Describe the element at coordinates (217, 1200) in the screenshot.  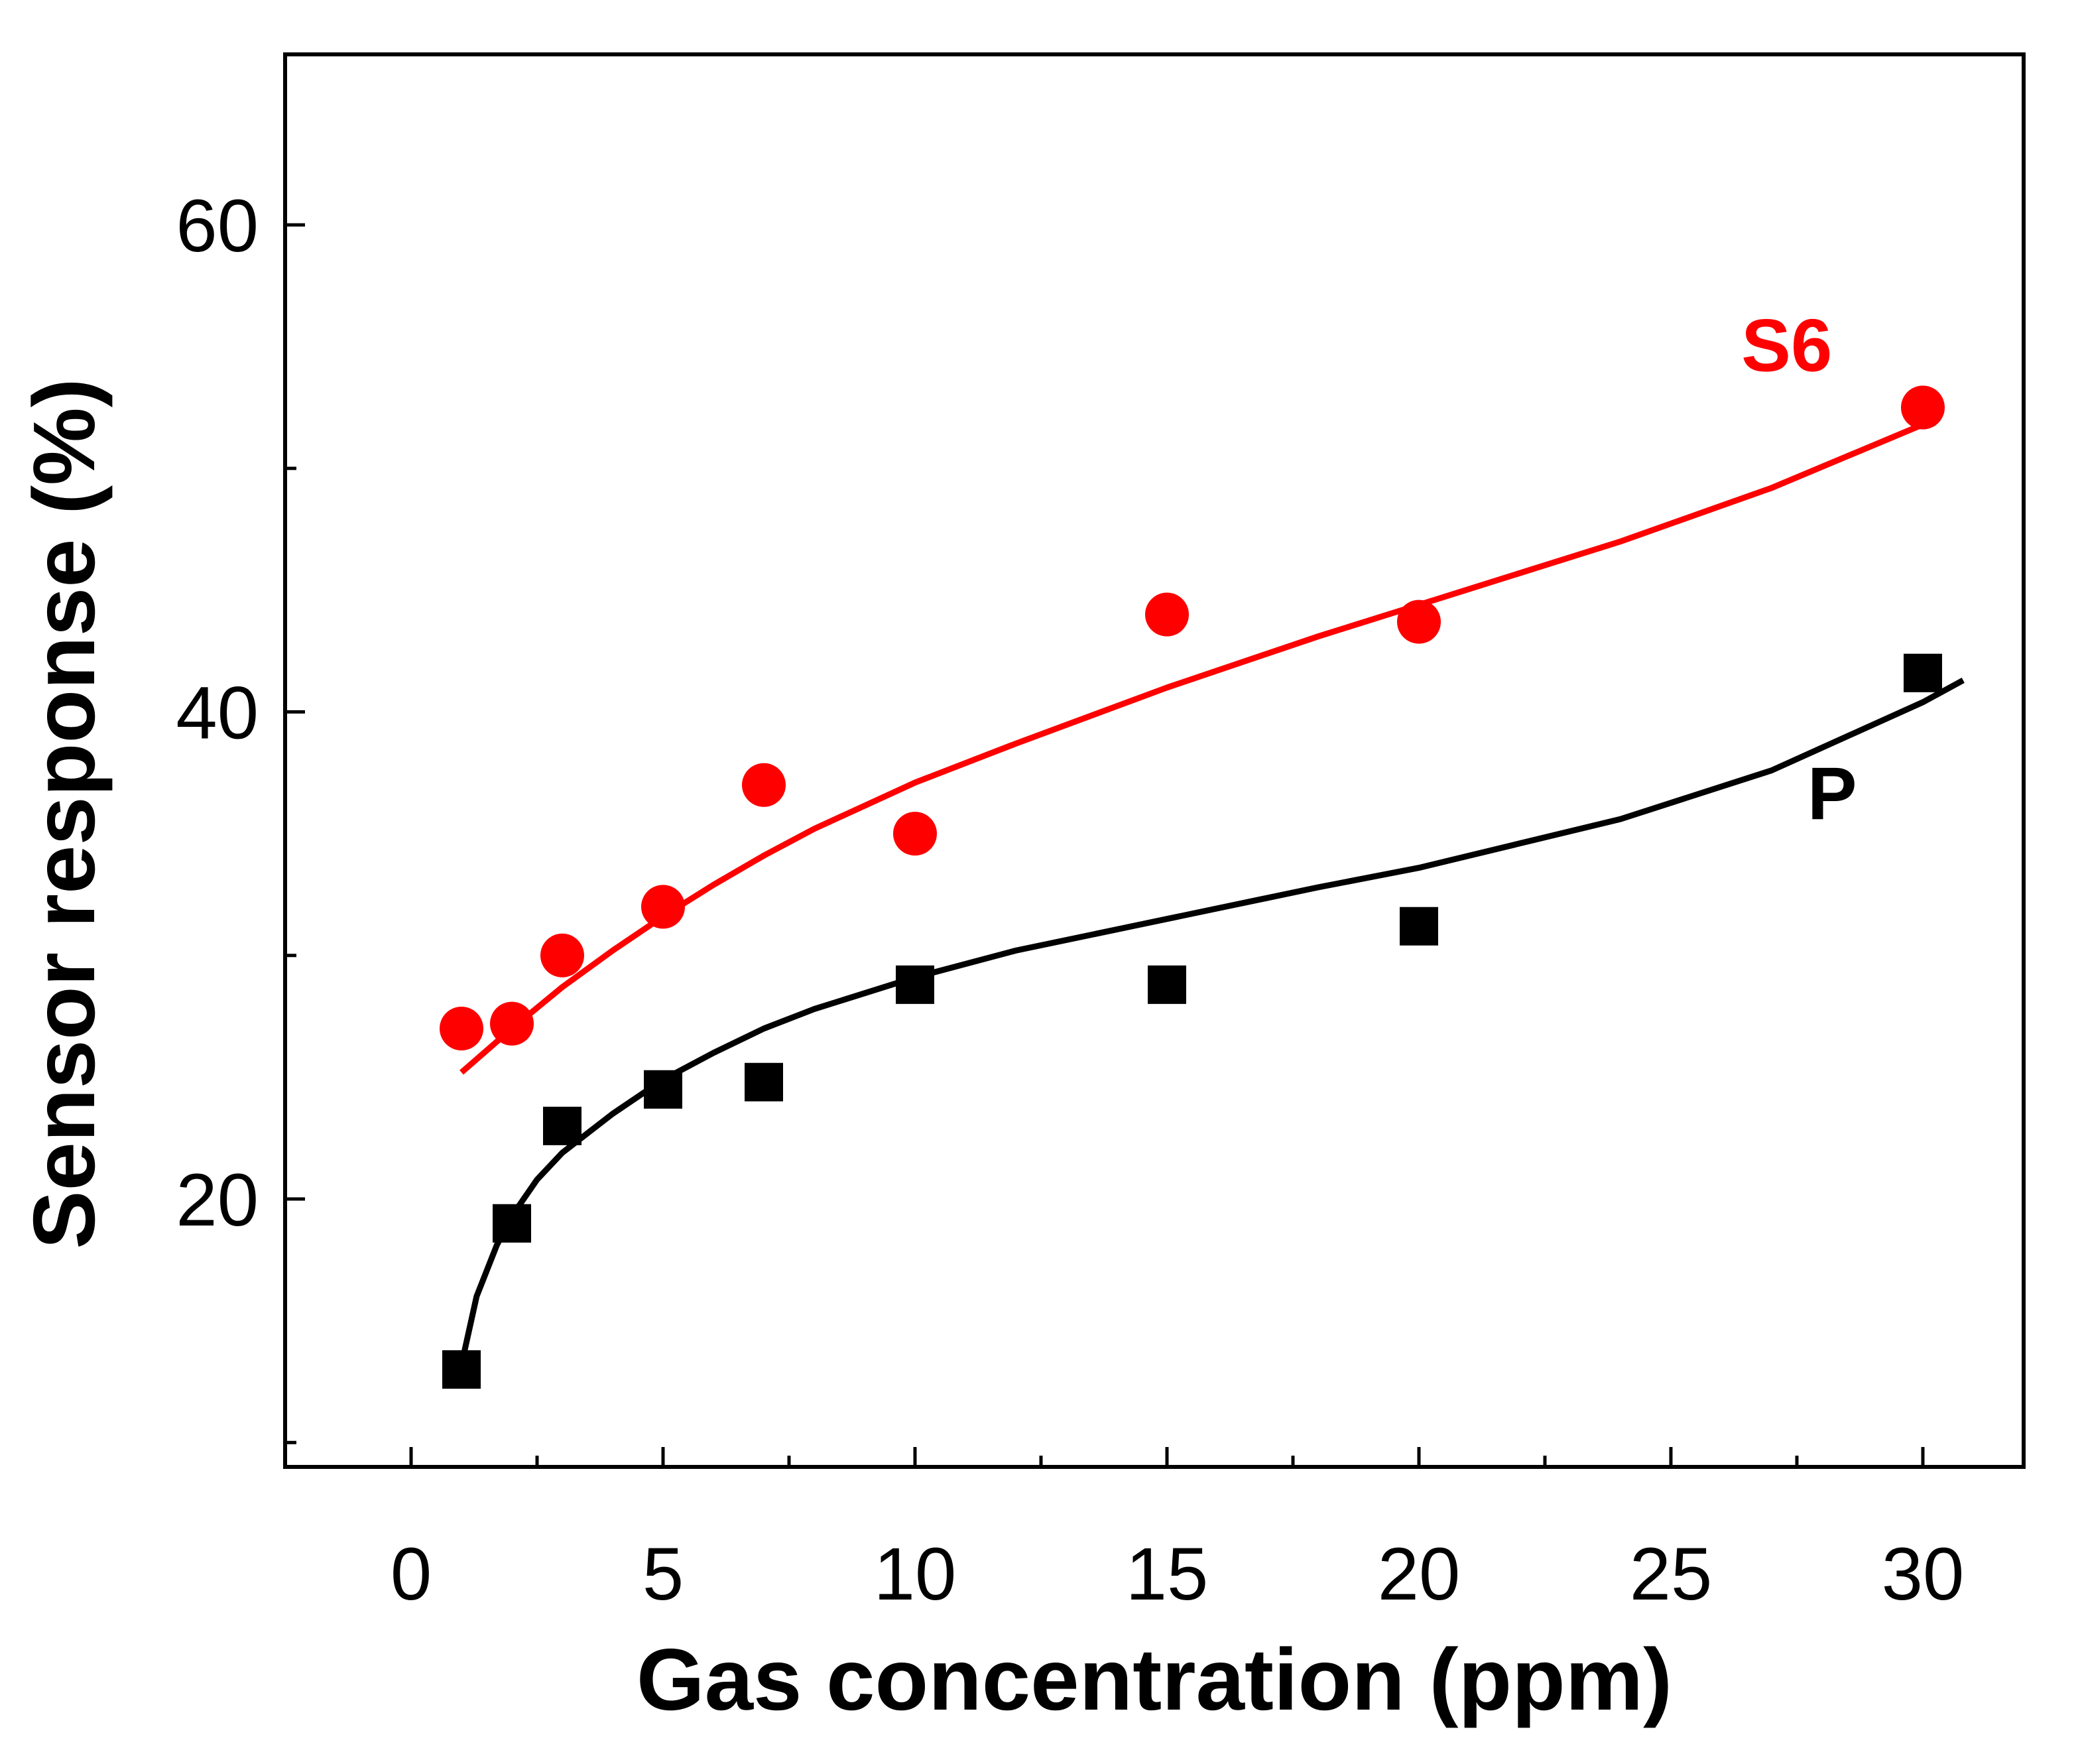
I see `y-tick-label: 20` at that location.